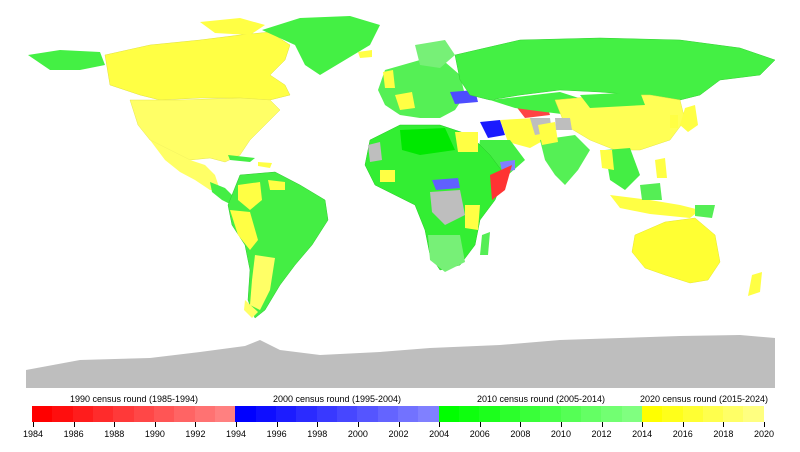  What do you see at coordinates (704, 399) in the screenshot?
I see `legend-round-label: 2020 census round (2015-2024)` at bounding box center [704, 399].